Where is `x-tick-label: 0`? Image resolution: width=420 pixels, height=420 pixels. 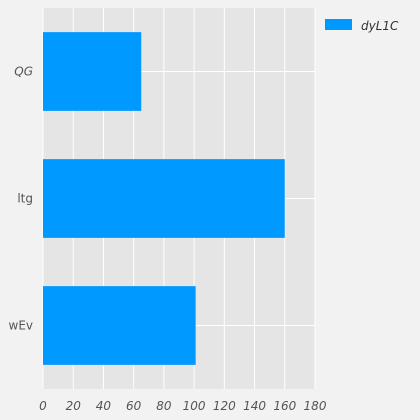
x-tick-label: 0 is located at coordinates (43, 406).